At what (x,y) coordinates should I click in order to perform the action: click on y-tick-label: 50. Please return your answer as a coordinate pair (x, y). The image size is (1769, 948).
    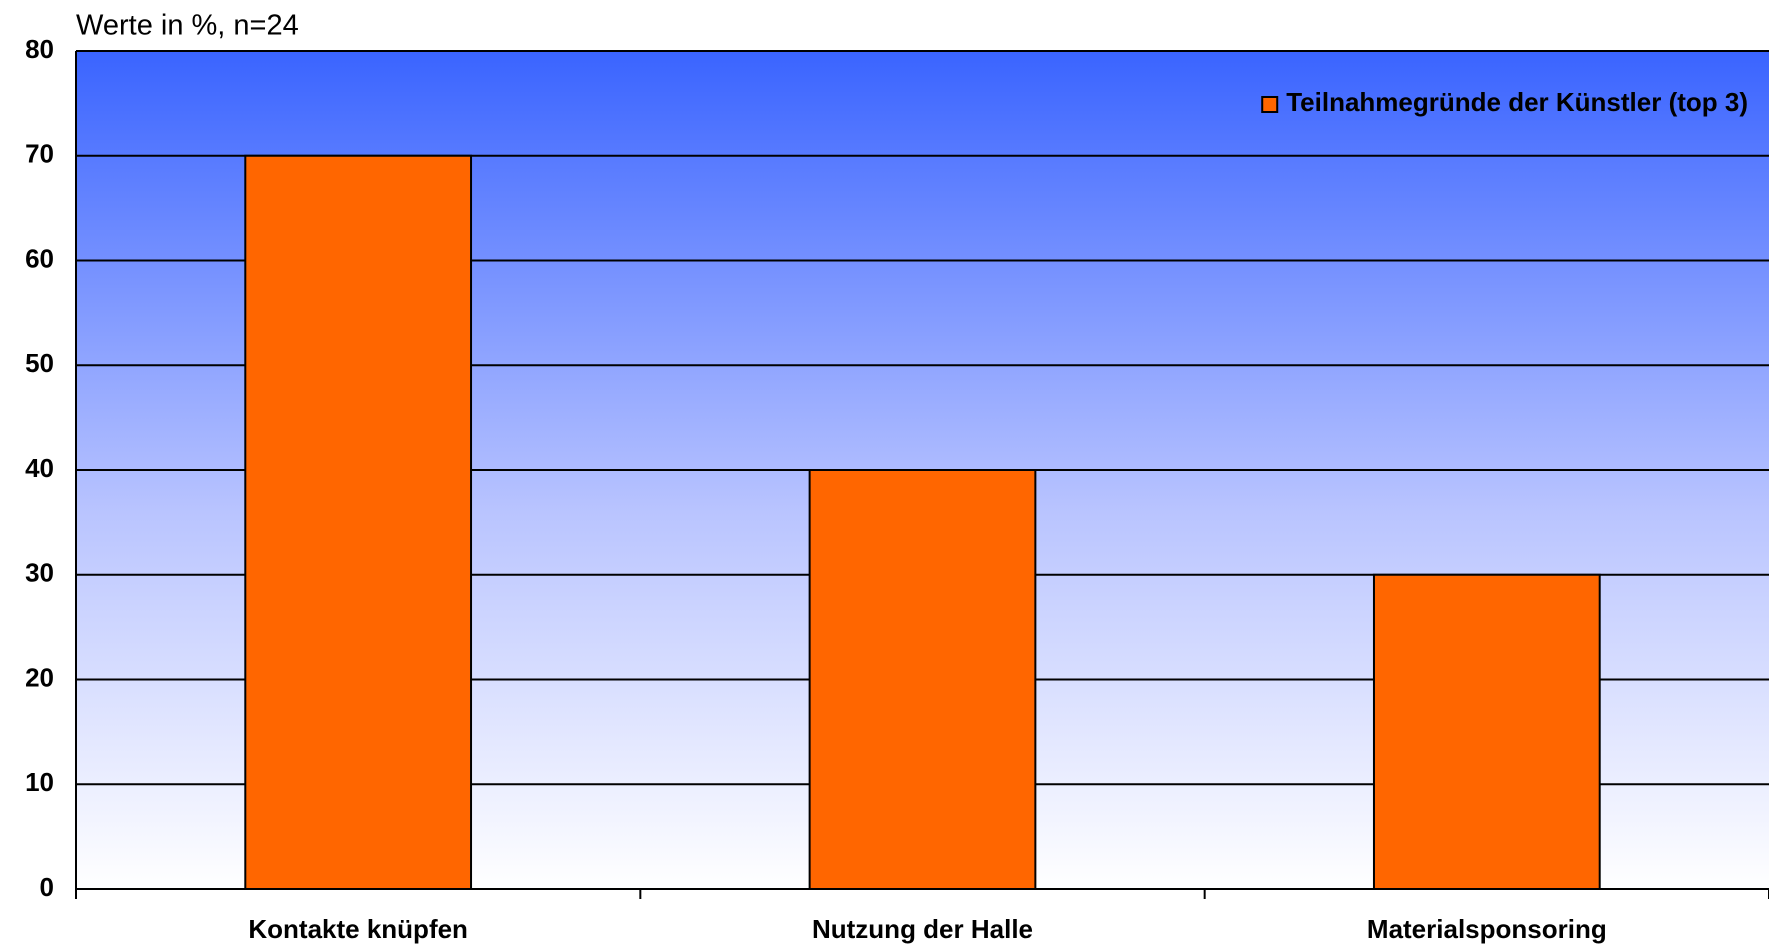
    Looking at the image, I should click on (39, 363).